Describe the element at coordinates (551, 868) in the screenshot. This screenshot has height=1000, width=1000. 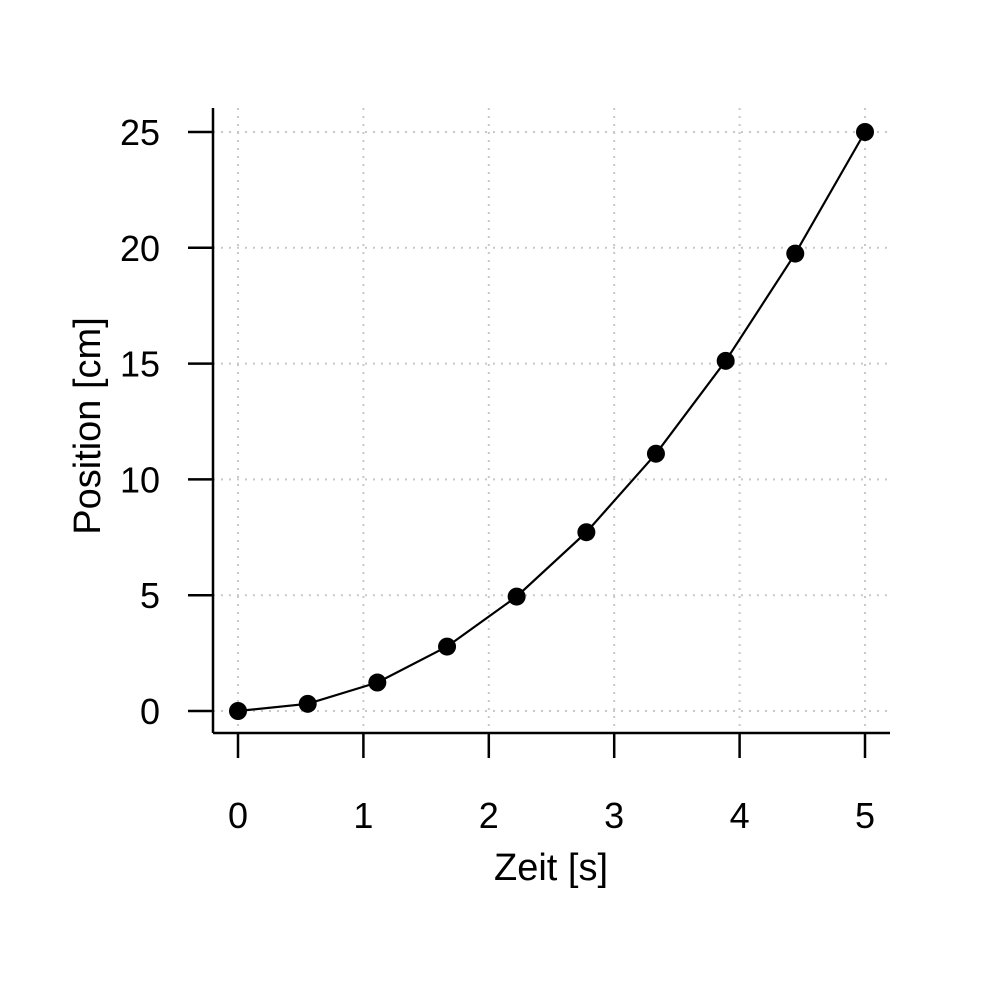
I see `x-axis-label: Zeit [s]` at that location.